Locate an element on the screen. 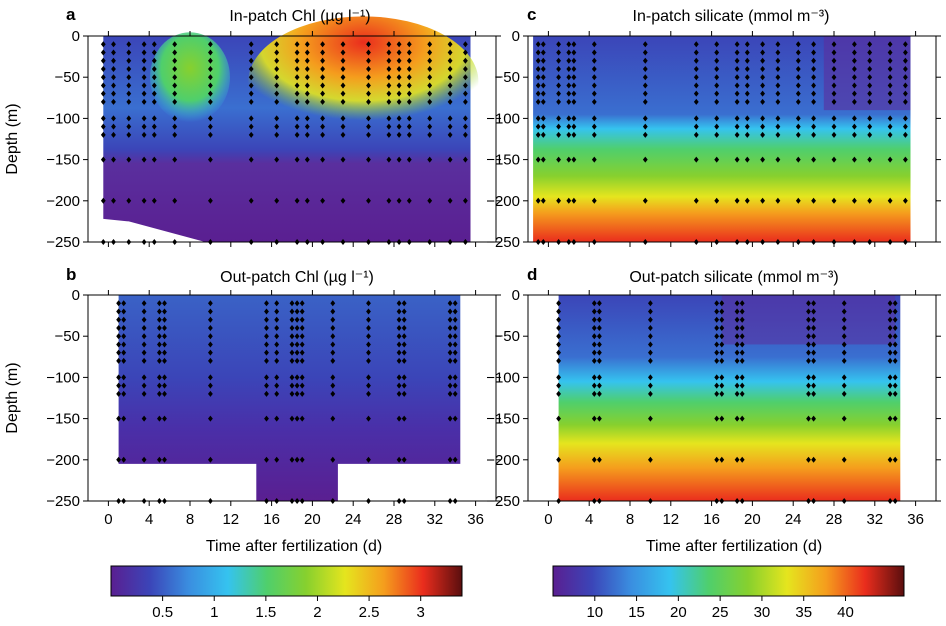 The width and height of the screenshot is (946, 626). panel-c-letter: c is located at coordinates (531, 14).